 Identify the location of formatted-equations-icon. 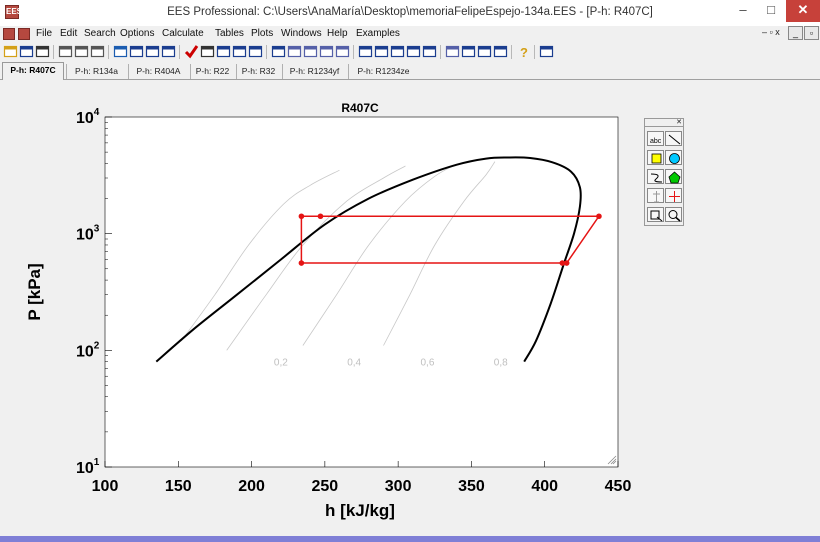
(152, 51).